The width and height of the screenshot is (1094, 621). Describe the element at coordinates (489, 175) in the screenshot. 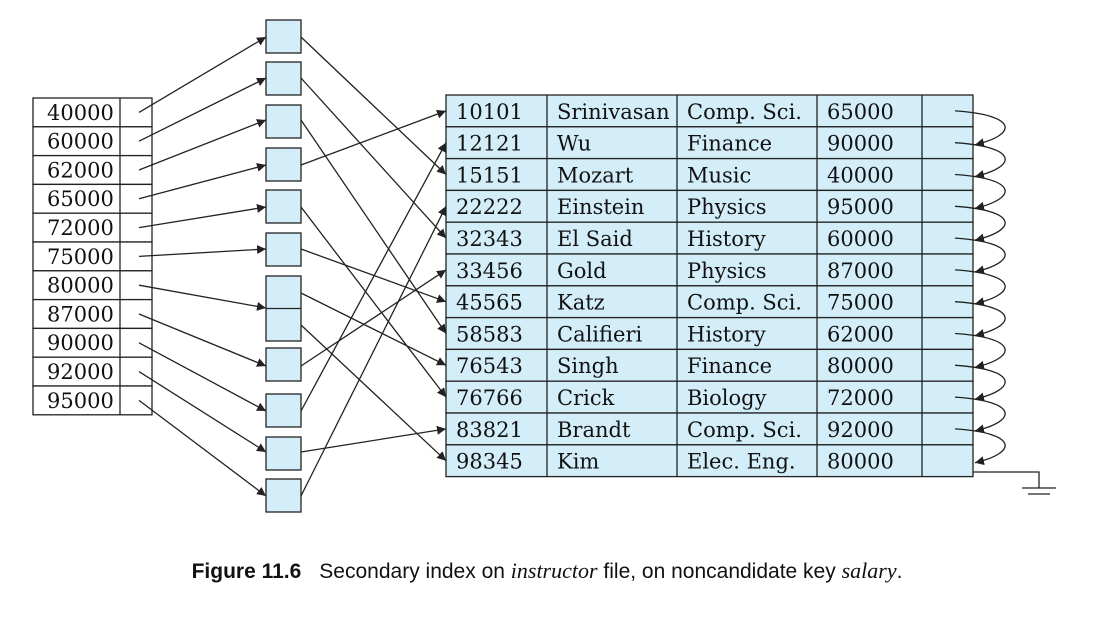

I see `record-id: 15151` at that location.